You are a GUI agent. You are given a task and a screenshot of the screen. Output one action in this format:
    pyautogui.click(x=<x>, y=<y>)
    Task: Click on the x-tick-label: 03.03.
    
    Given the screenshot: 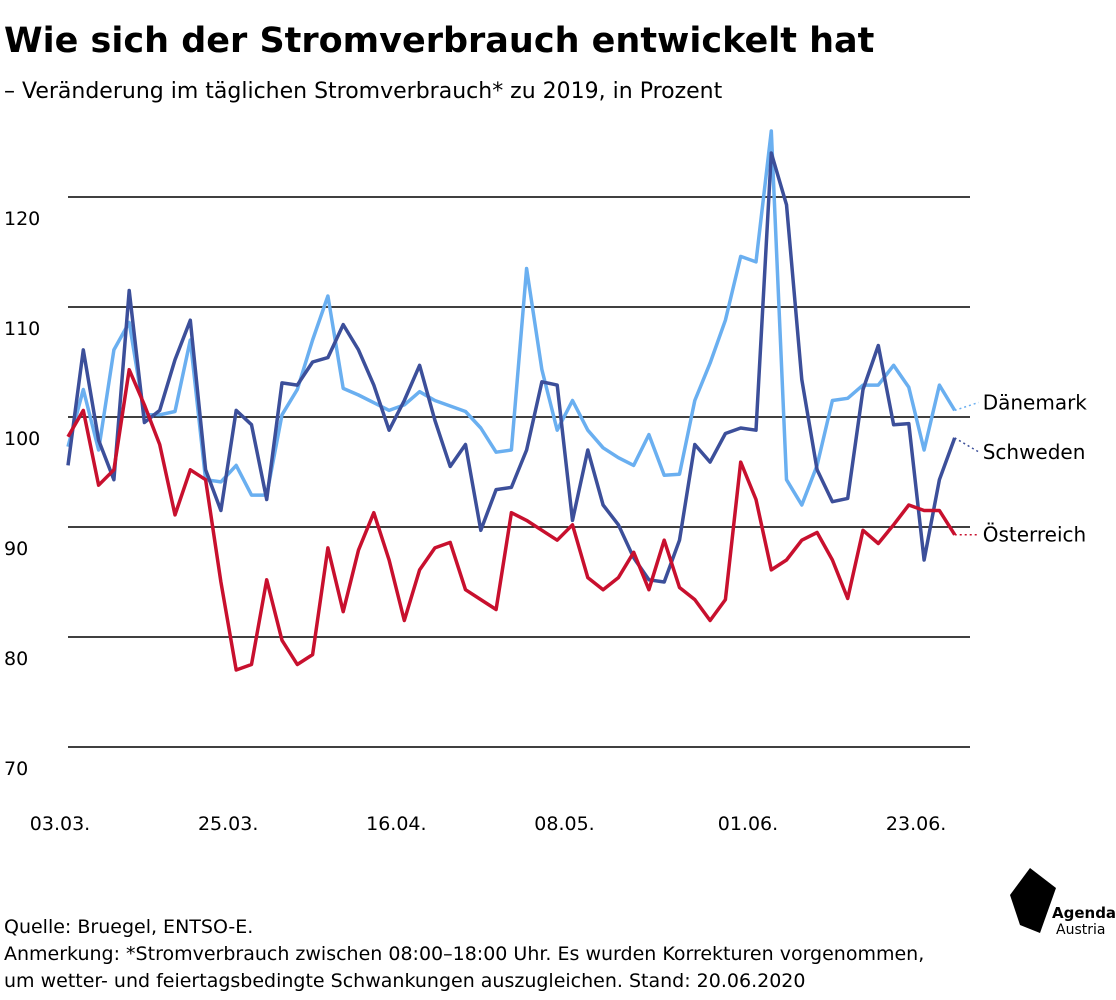 What is the action you would take?
    pyautogui.click(x=60, y=824)
    